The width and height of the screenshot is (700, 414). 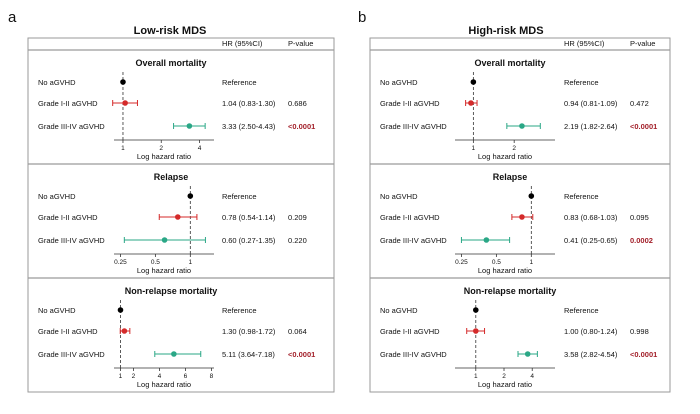 I want to click on hr-value: 1.30 (0.98-1.72), so click(x=249, y=331).